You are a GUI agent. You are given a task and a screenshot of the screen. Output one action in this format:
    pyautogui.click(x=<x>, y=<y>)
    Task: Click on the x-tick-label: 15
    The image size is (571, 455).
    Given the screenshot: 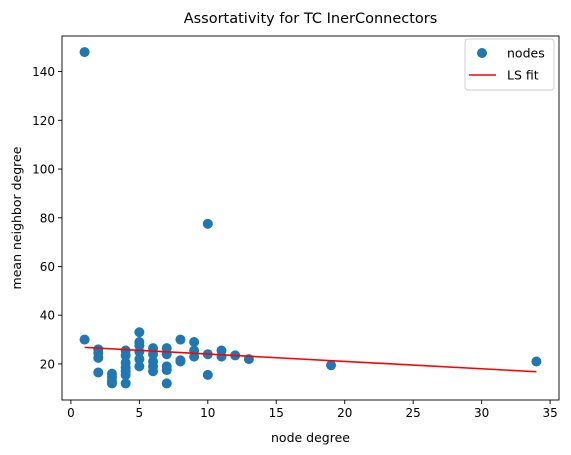 What is the action you would take?
    pyautogui.click(x=276, y=413)
    